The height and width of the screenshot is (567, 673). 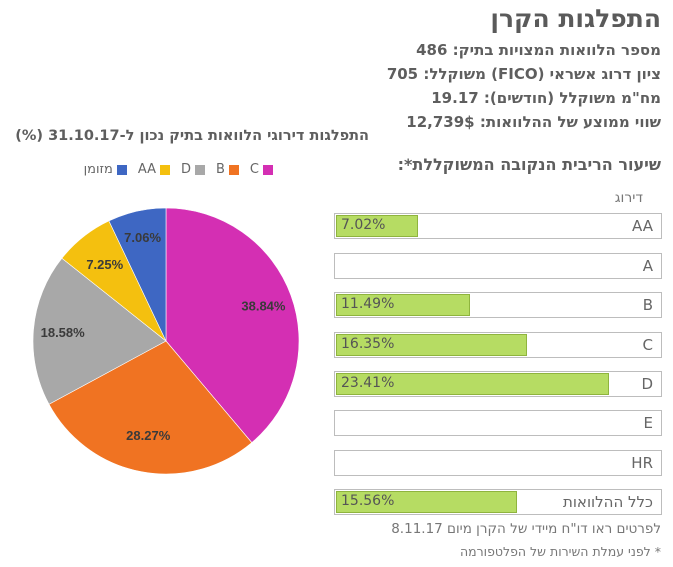 What do you see at coordinates (498, 226) in the screenshot?
I see `rate-row: 7.02% AA` at bounding box center [498, 226].